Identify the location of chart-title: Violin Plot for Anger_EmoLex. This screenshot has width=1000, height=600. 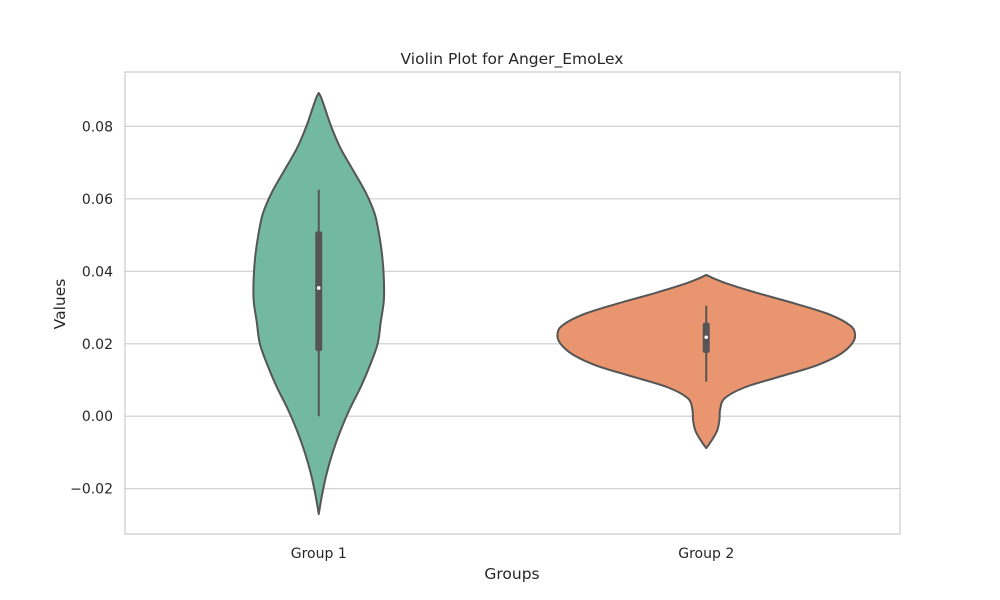
(512, 59).